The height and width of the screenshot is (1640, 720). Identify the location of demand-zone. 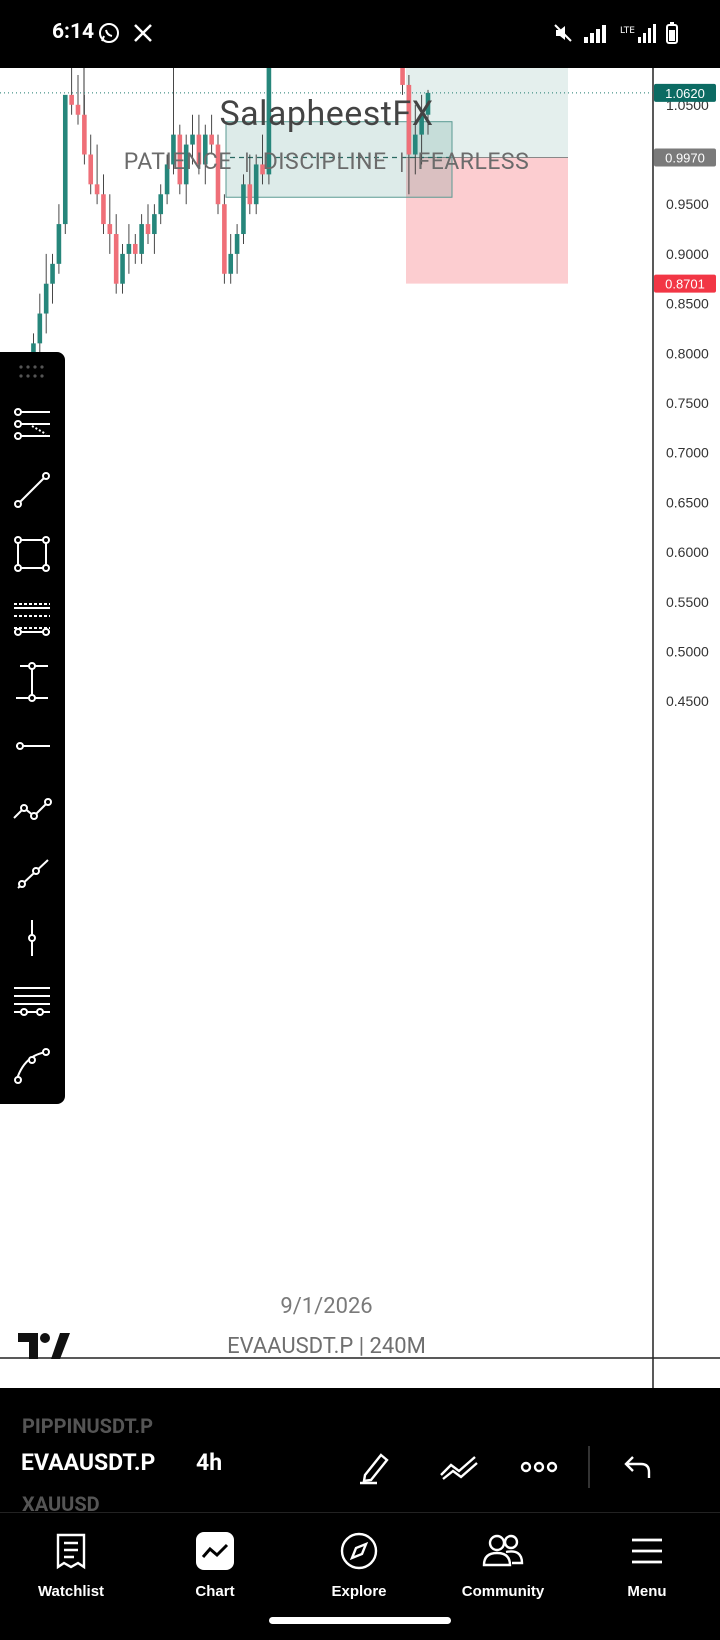
(339, 159).